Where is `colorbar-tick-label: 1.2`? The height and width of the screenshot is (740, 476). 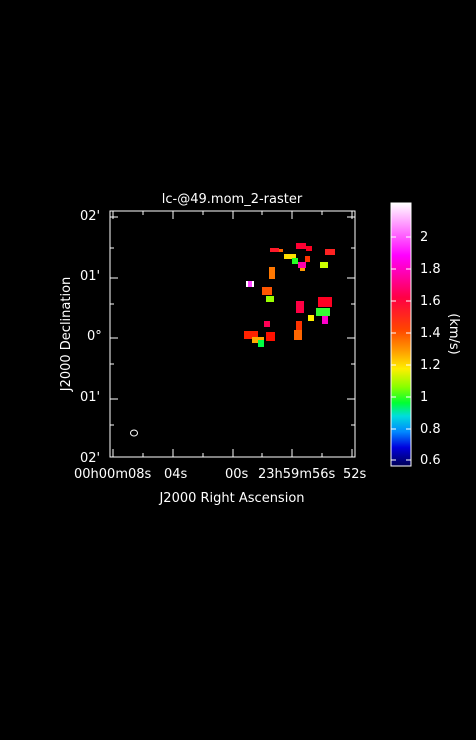
colorbar-tick-label: 1.2 is located at coordinates (430, 365).